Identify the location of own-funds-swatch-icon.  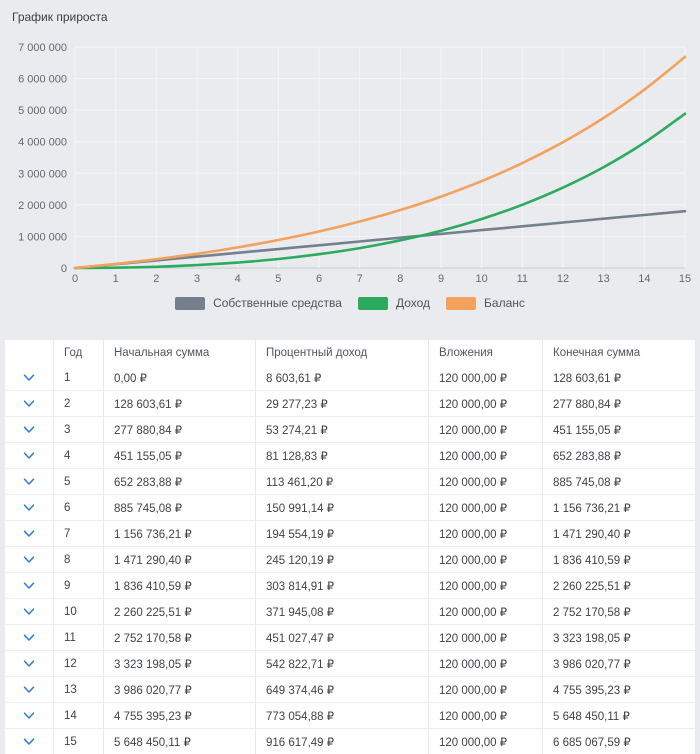
(190, 303).